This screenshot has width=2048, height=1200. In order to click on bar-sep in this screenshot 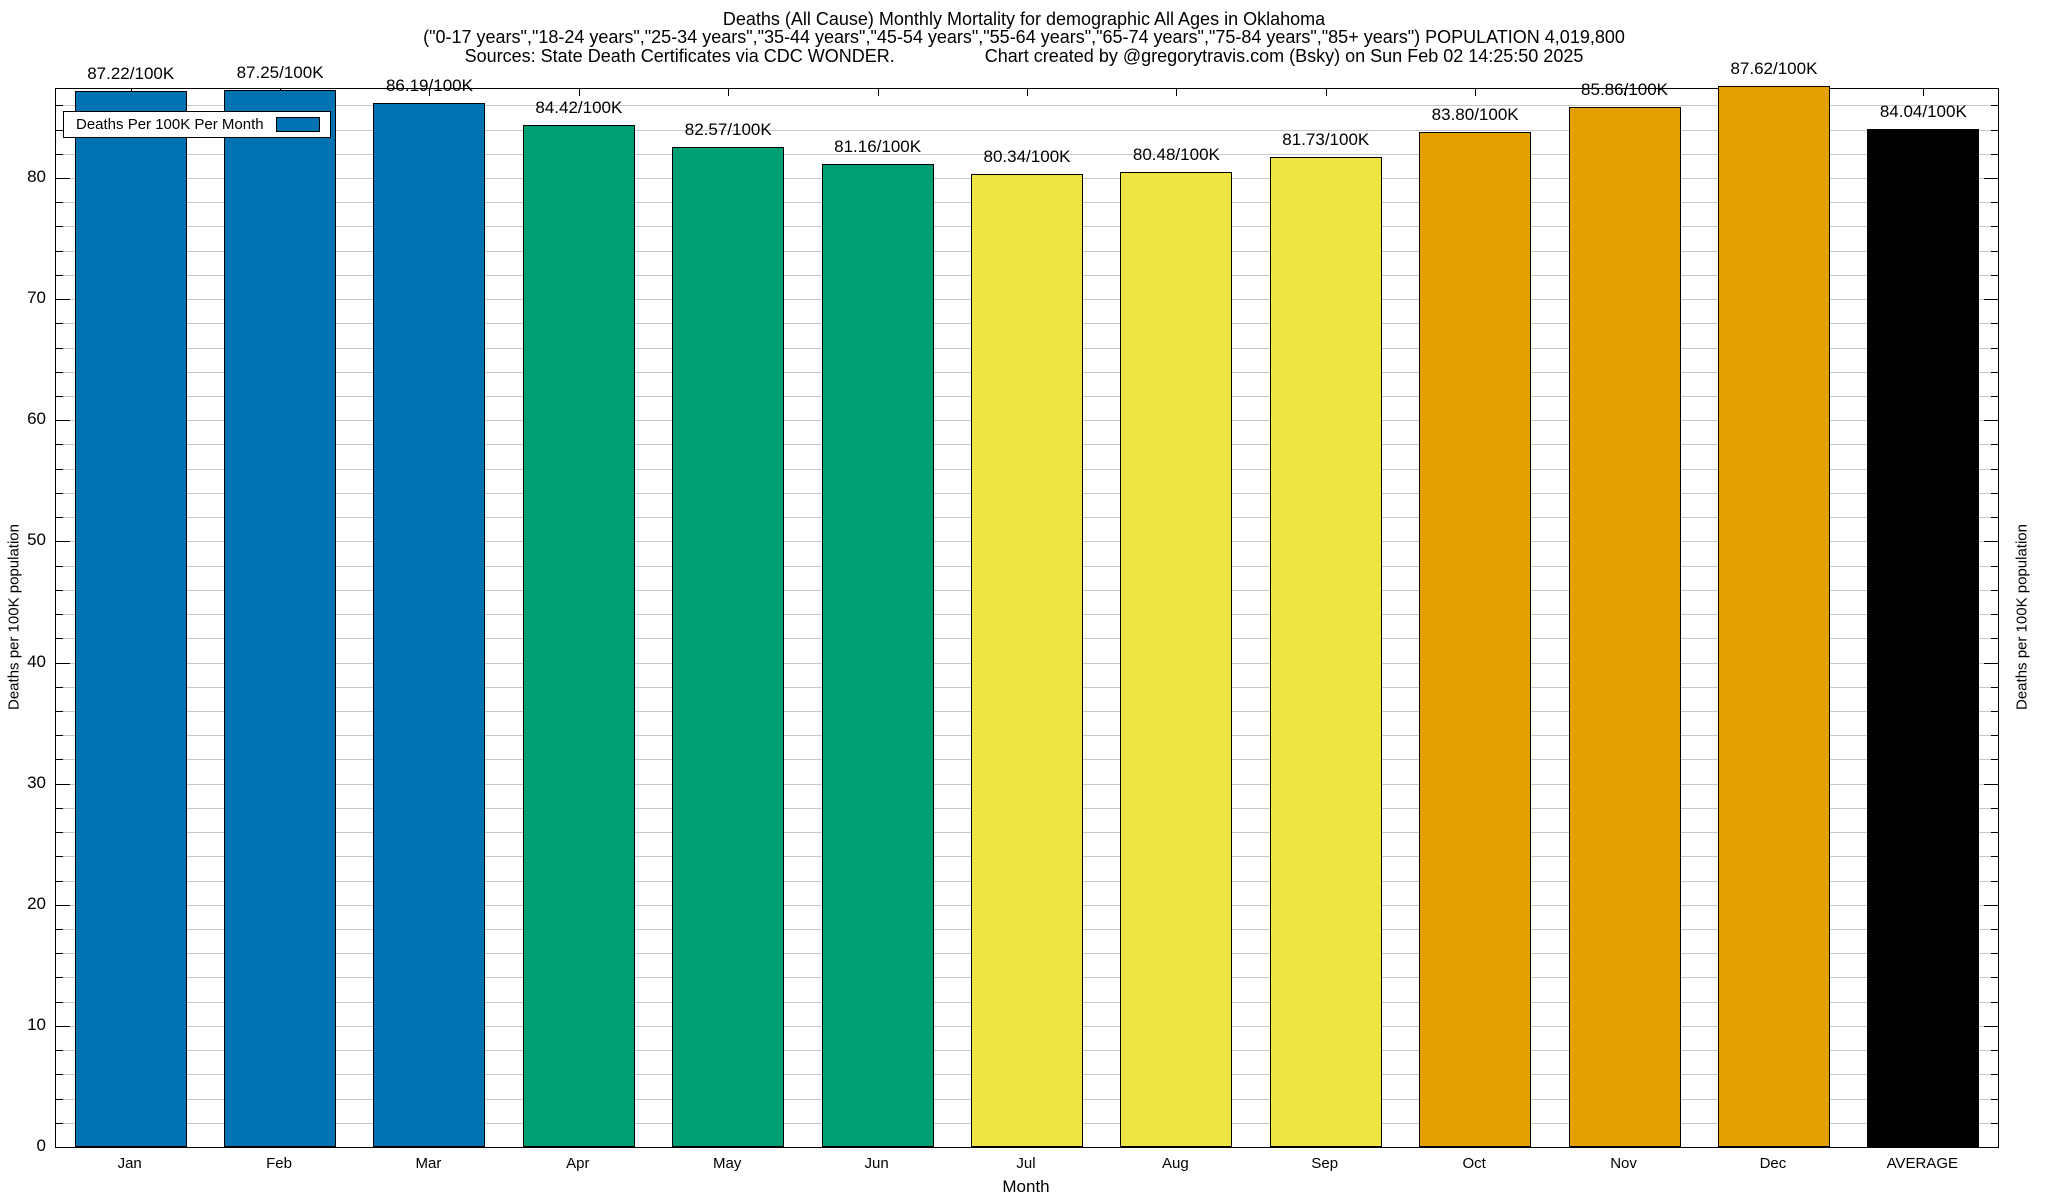, I will do `click(1325, 652)`.